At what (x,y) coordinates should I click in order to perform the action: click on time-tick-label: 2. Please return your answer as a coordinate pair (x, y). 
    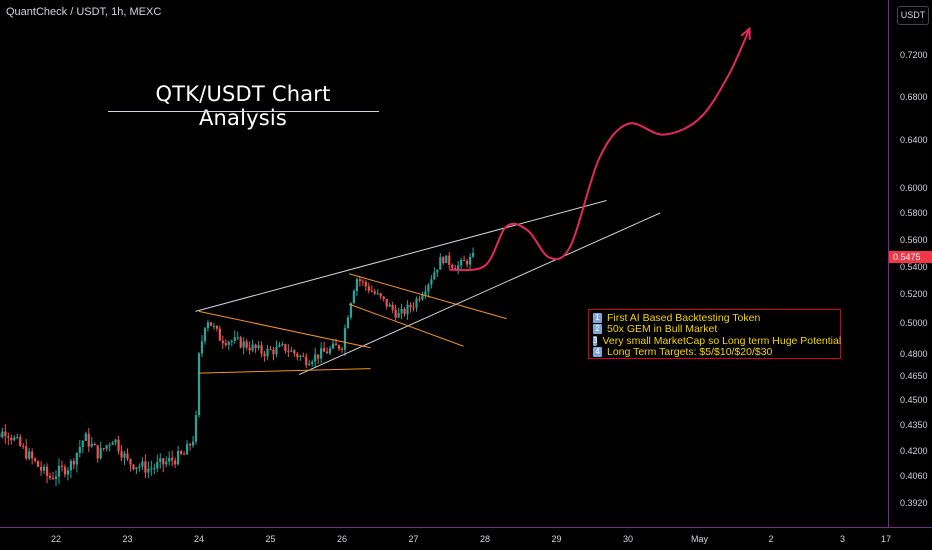
    Looking at the image, I should click on (770, 539).